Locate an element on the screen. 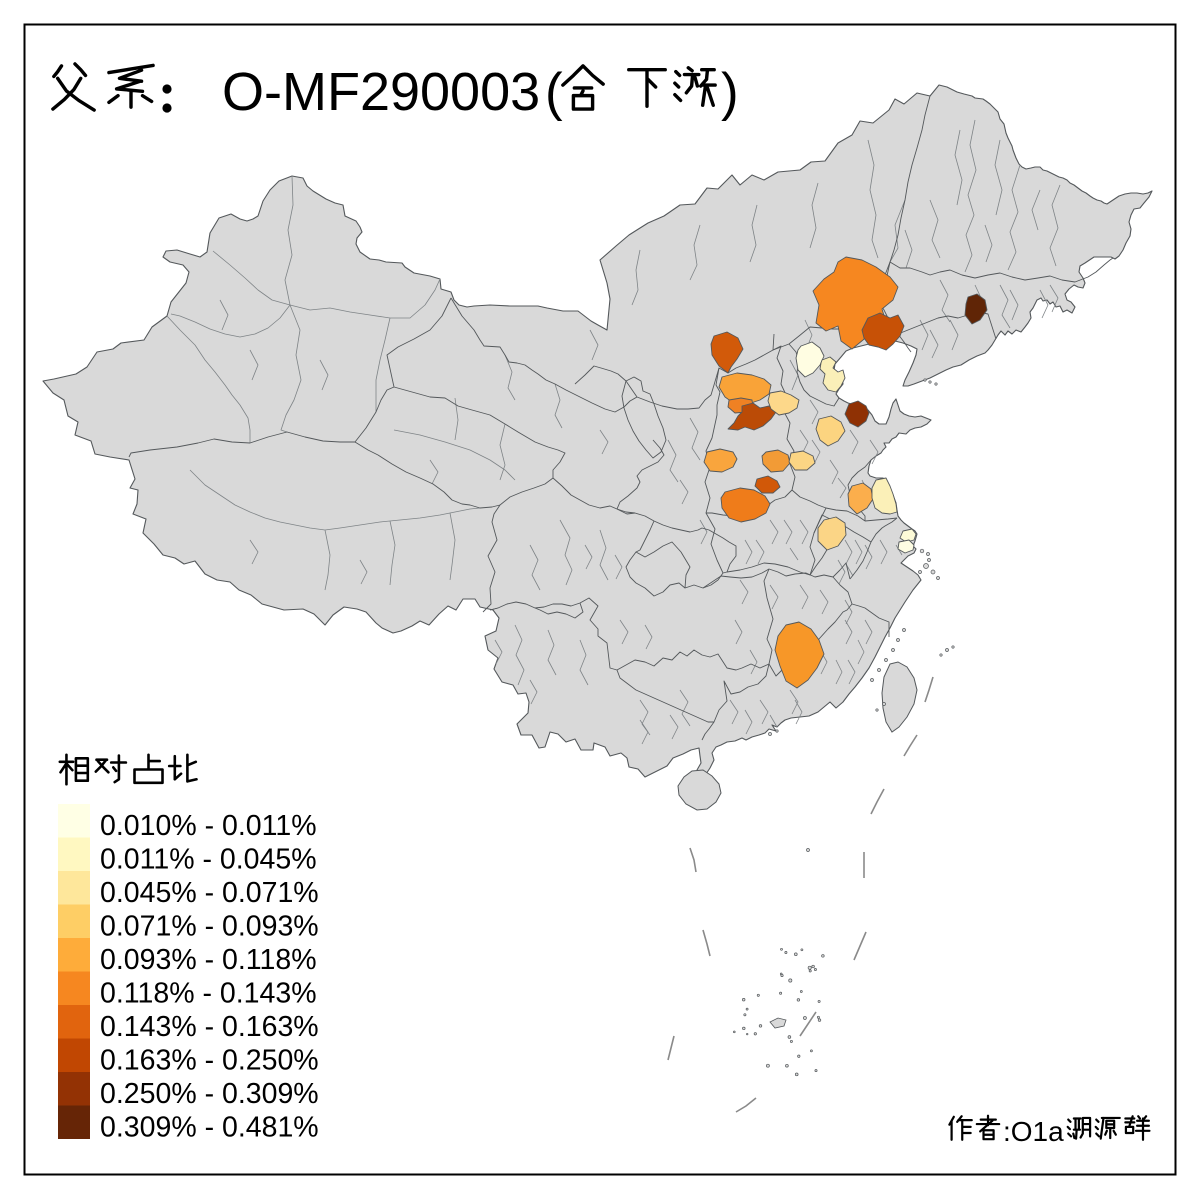 Image resolution: width=1200 pixels, height=1200 pixels. svg-text: O-MF290003 is located at coordinates (381, 92).